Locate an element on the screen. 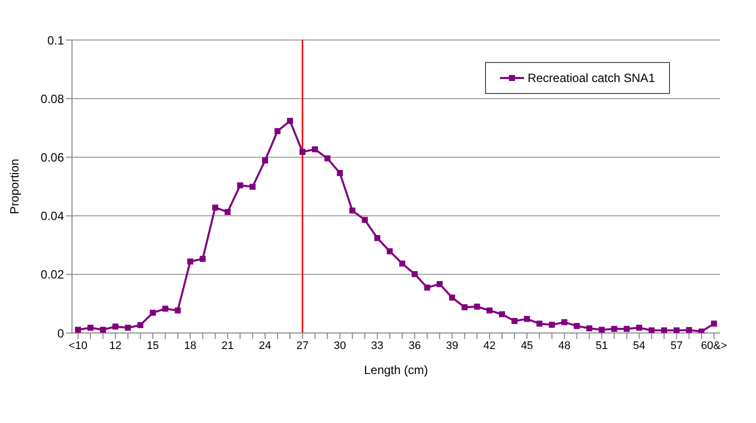  x-tick-label: 57 is located at coordinates (676, 346).